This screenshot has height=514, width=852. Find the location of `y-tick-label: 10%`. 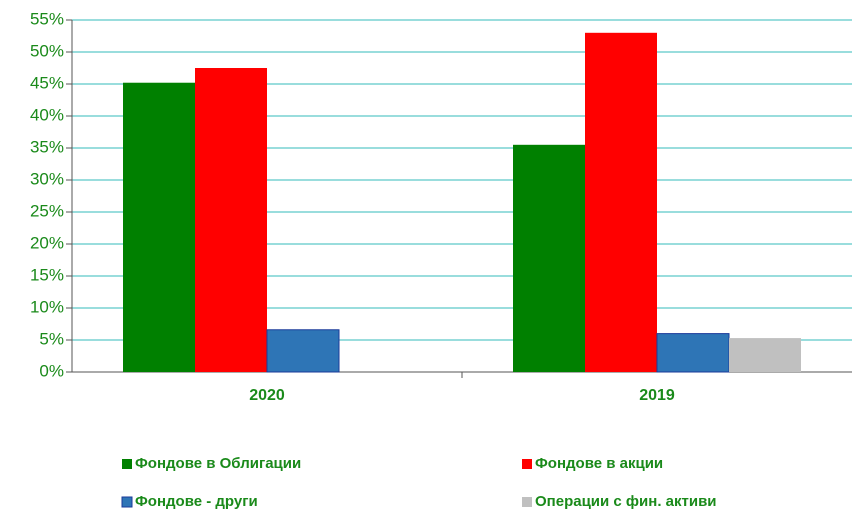

y-tick-label: 10% is located at coordinates (47, 306).